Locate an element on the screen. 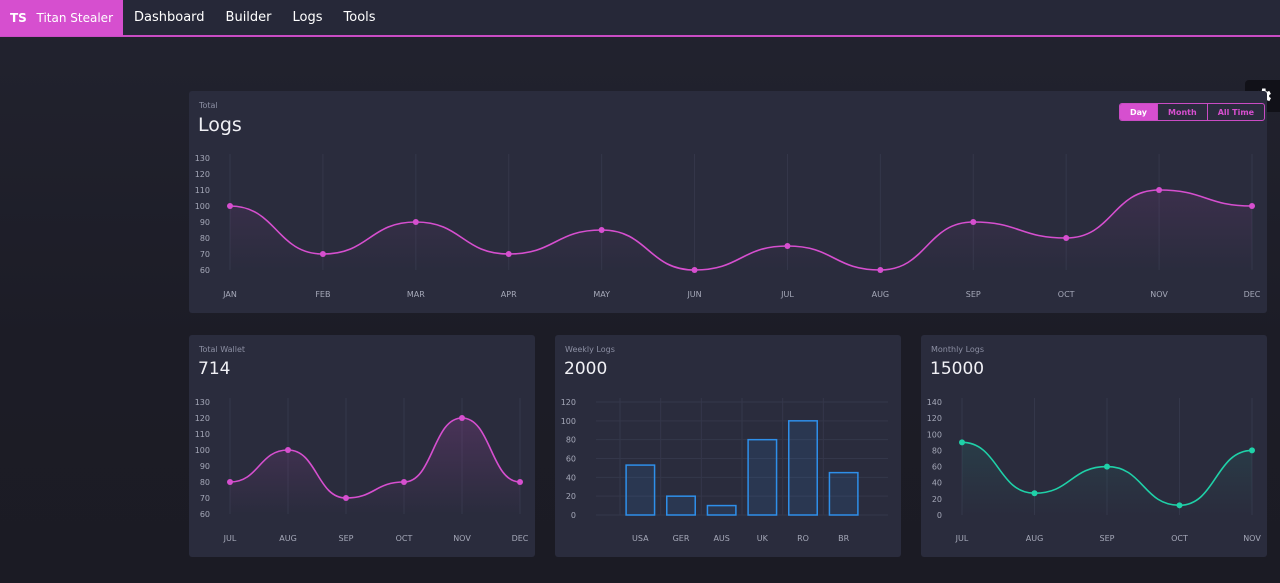 The width and height of the screenshot is (1280, 583). logs-card-subtitle: Total is located at coordinates (208, 105).